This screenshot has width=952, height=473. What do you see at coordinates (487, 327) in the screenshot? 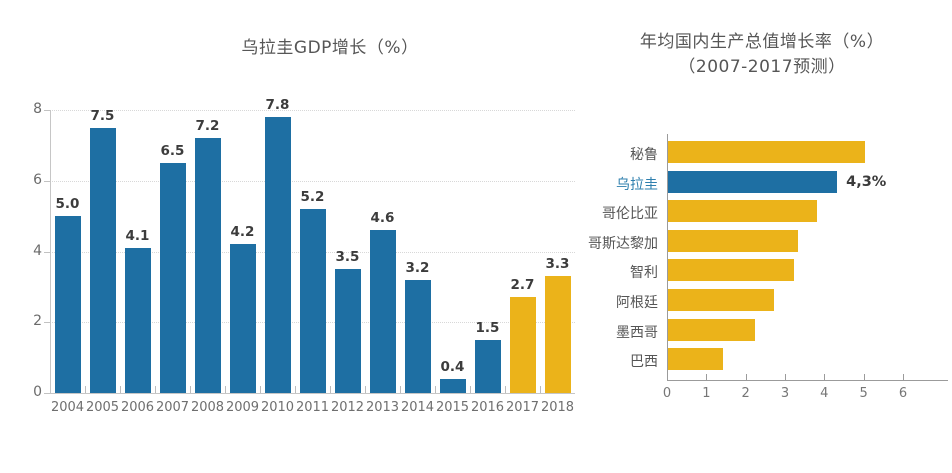
I see `bar-value-label-2016: 1.5` at bounding box center [487, 327].